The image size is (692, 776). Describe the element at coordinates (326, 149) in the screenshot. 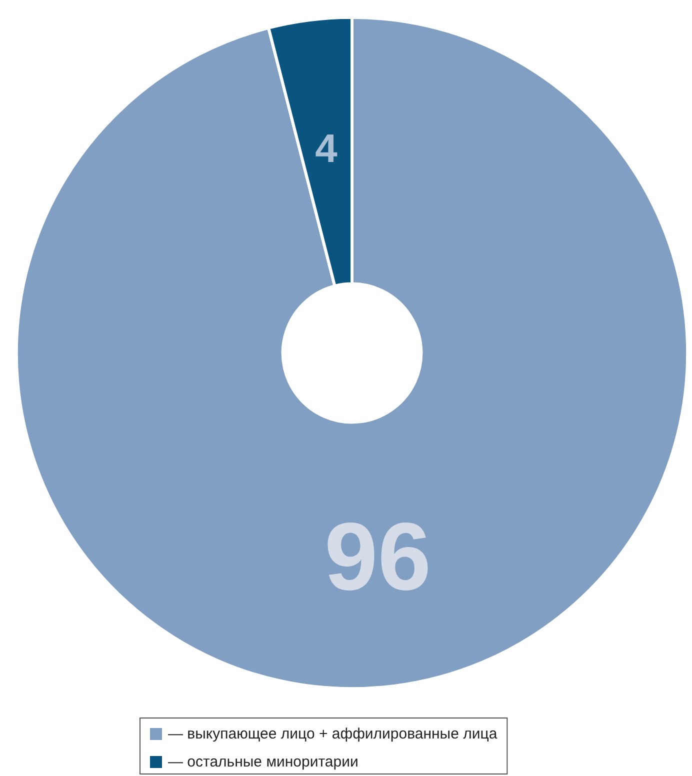

I see `data-label: 4` at that location.